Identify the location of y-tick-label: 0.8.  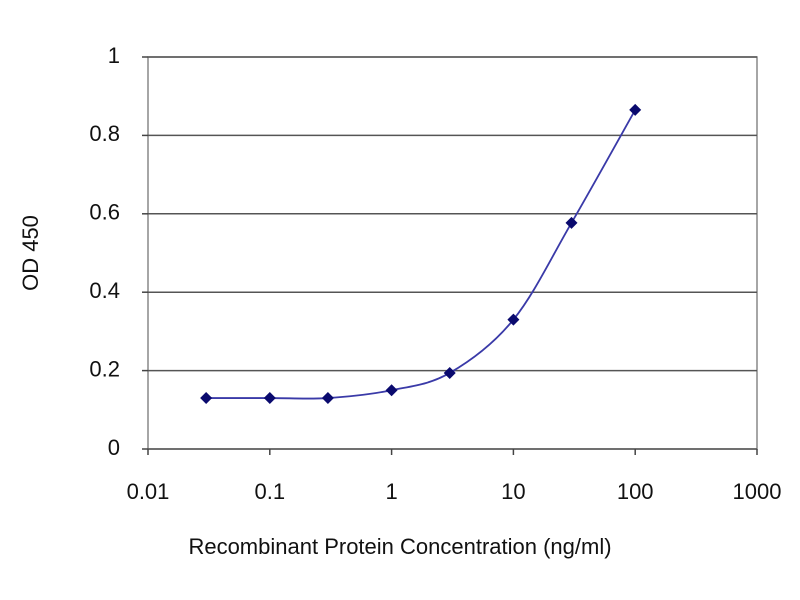
(104, 133).